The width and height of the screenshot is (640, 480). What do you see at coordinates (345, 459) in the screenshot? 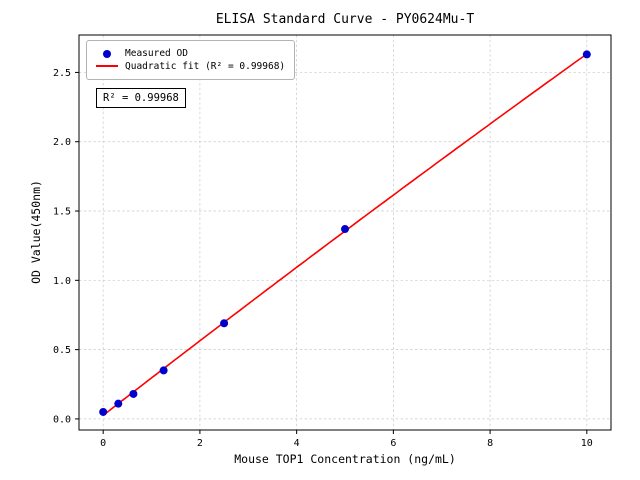
I see `x-axis-label: Mouse TOP1 Concentration (ng/mL)` at bounding box center [345, 459].